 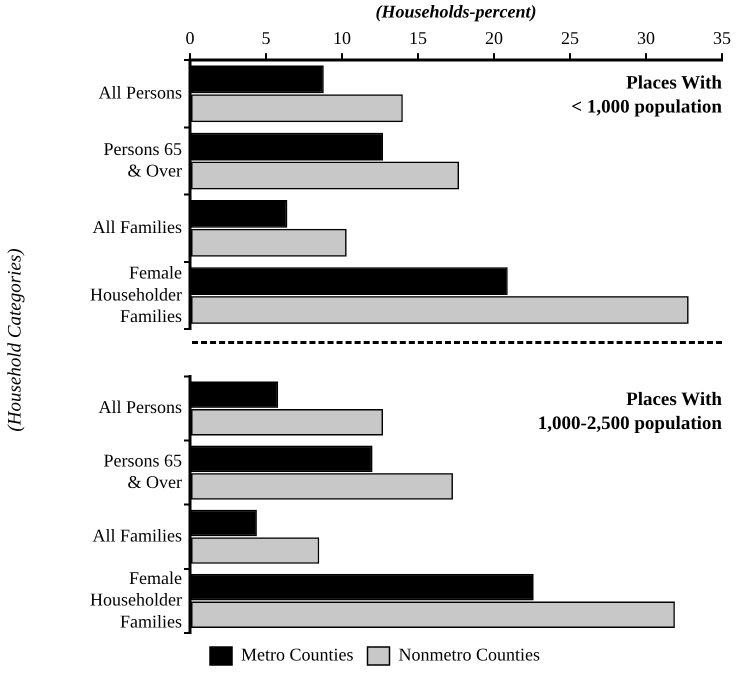 What do you see at coordinates (722, 38) in the screenshot?
I see `x-tick-label: 35` at bounding box center [722, 38].